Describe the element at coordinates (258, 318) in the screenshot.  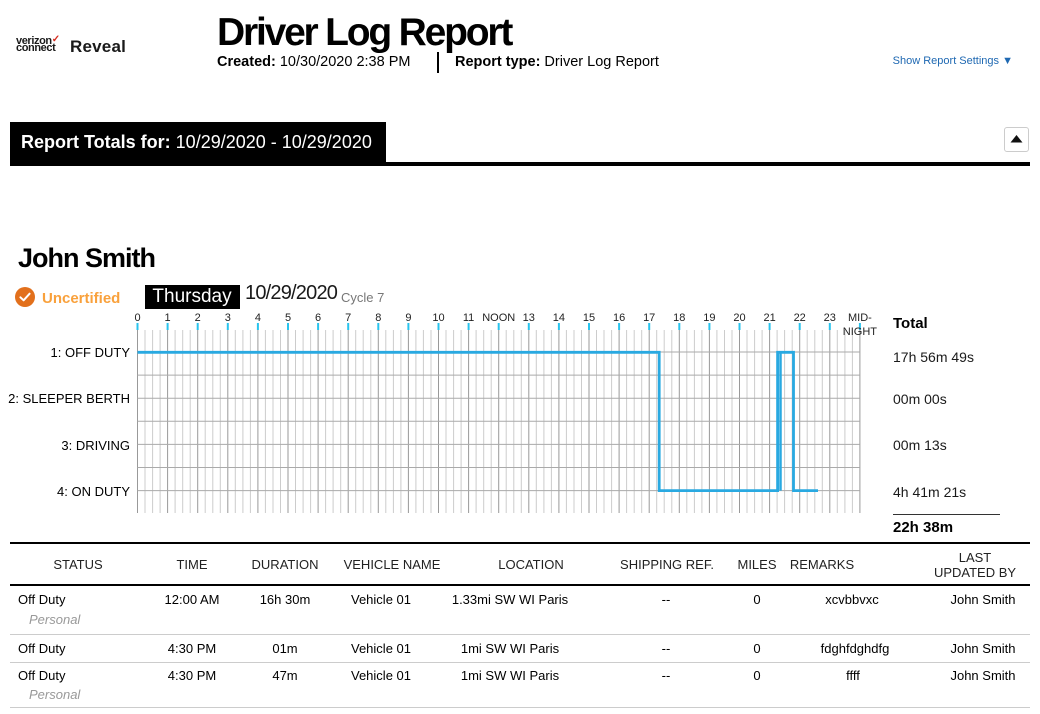
I see `svg-text: 4` at that location.